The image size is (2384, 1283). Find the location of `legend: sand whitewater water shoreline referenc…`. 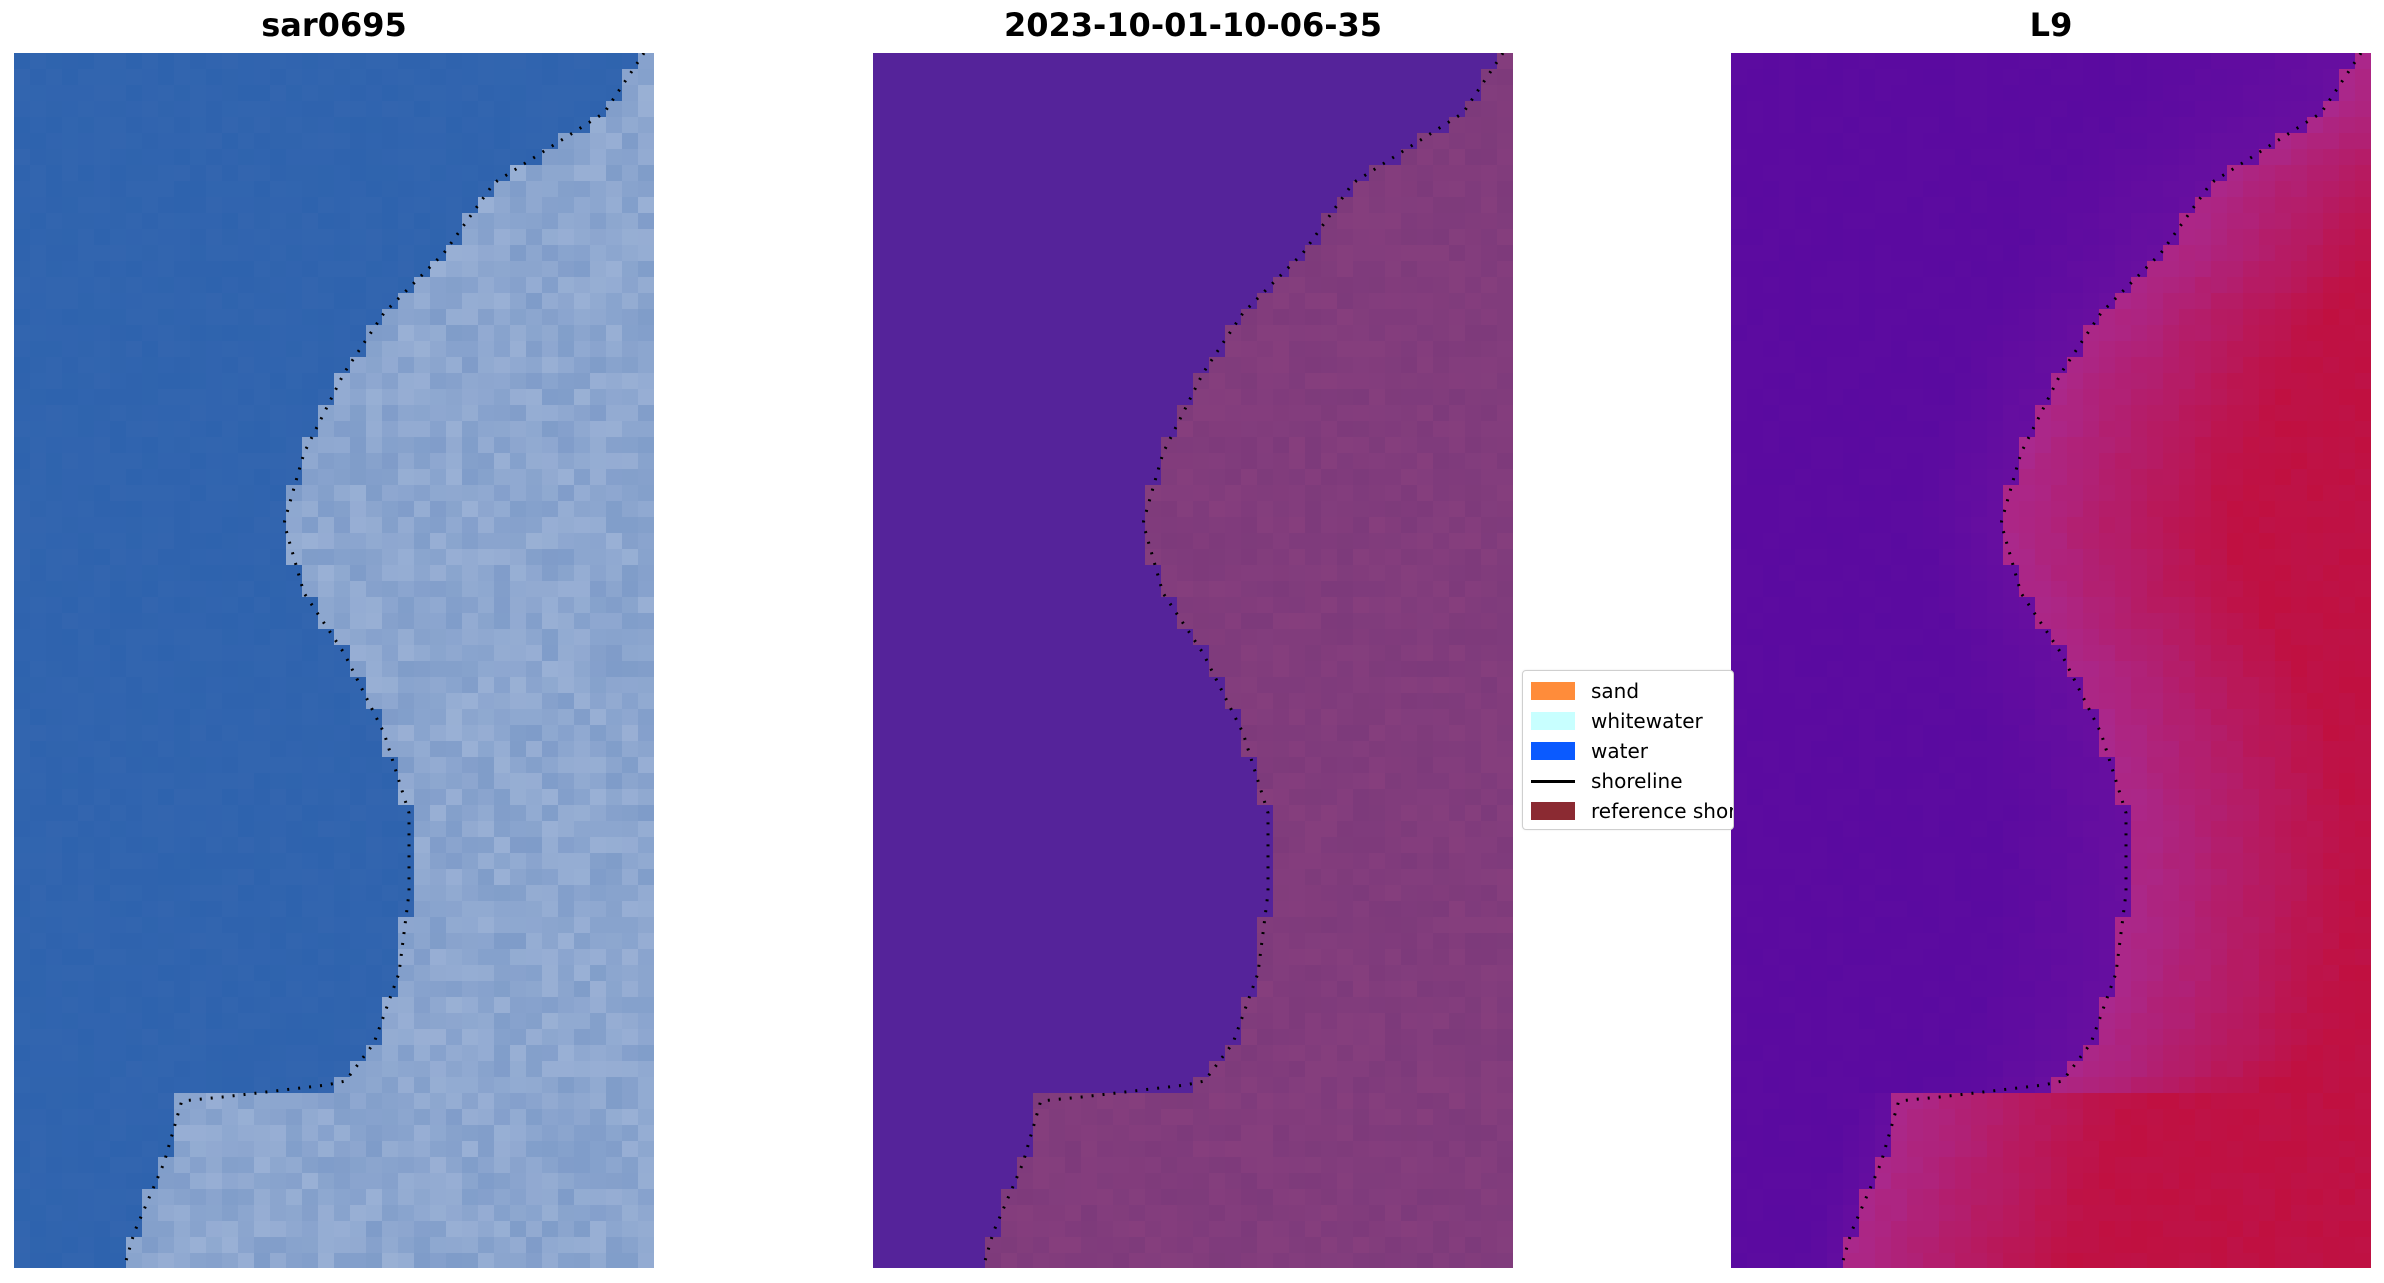

legend: sand whitewater water shoreline referenc… is located at coordinates (1628, 750).